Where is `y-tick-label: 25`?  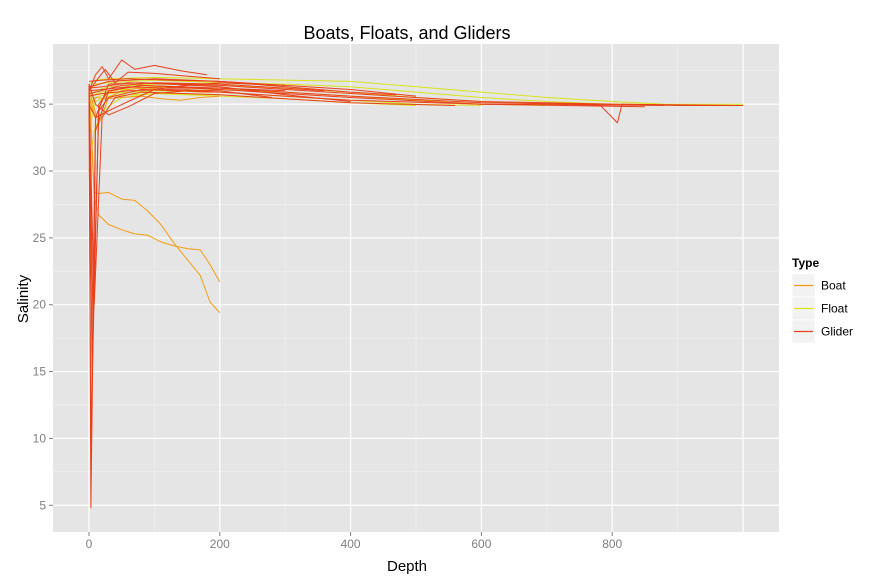 y-tick-label: 25 is located at coordinates (40, 238).